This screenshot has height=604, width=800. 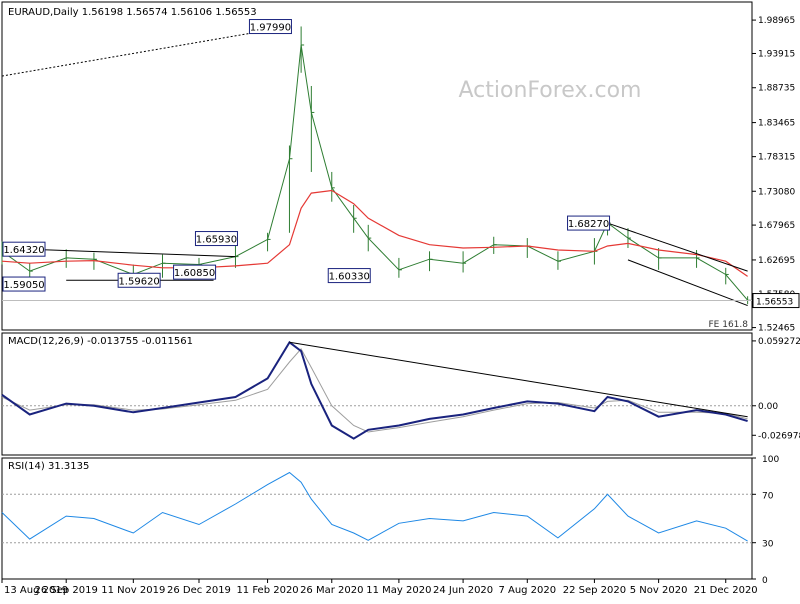 I want to click on price-annotation-label: 1.60330, so click(x=349, y=277).